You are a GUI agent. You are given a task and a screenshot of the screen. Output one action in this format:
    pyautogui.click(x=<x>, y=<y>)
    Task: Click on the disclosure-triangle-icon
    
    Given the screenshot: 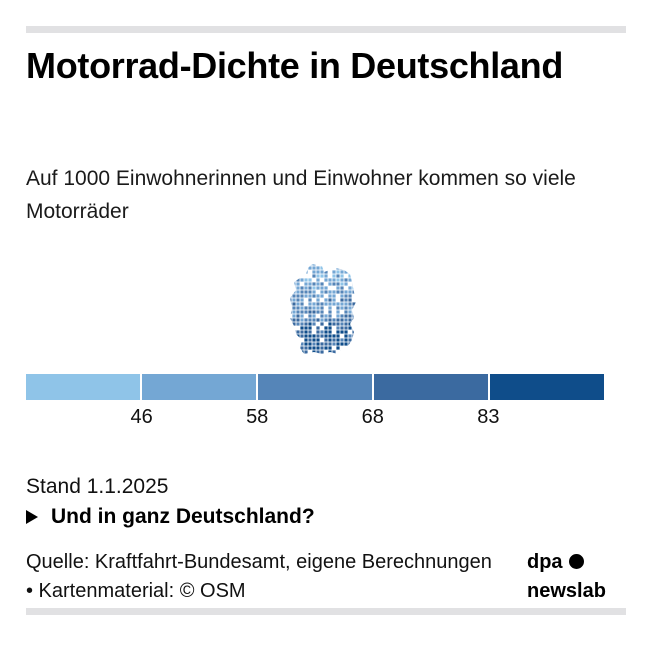 What is the action you would take?
    pyautogui.click(x=32, y=517)
    